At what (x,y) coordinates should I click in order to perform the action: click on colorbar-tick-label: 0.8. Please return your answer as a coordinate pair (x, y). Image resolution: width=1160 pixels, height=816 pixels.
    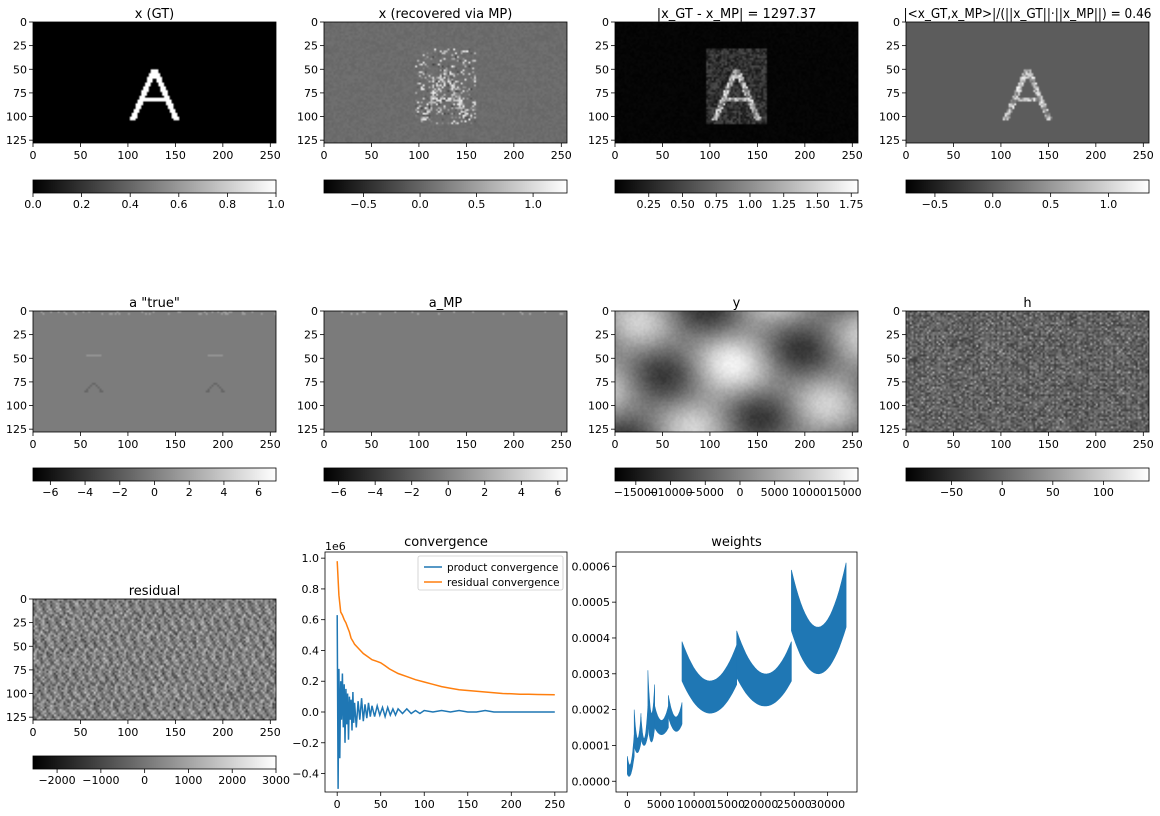
    Looking at the image, I should click on (228, 204).